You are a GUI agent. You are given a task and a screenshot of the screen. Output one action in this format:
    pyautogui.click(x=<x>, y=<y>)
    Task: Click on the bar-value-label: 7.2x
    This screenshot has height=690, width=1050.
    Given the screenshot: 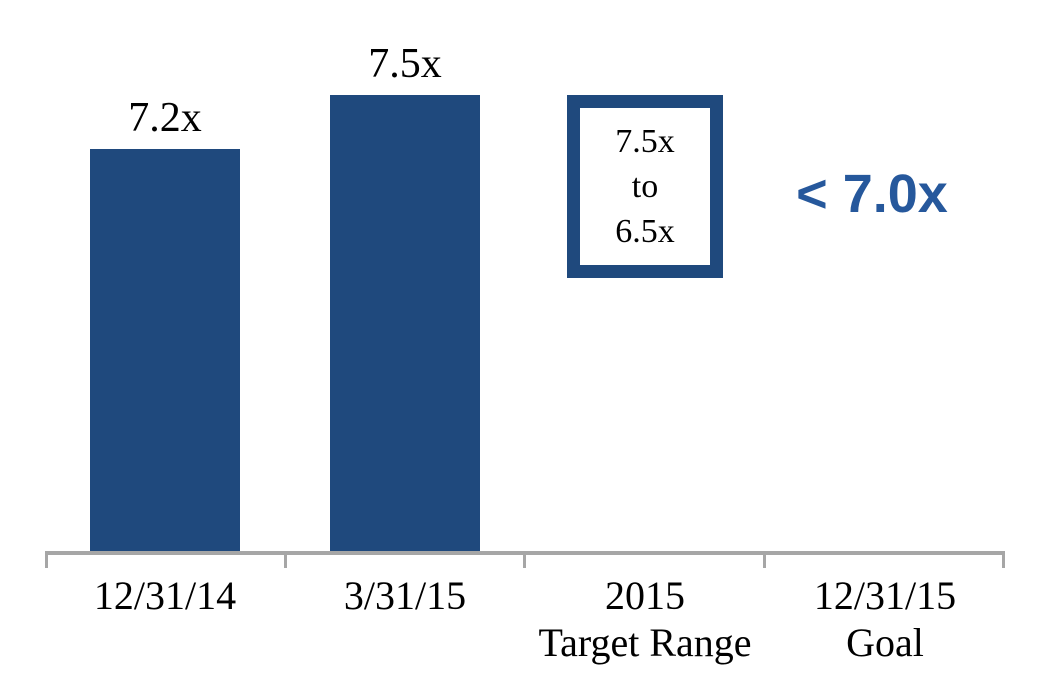 What is the action you would take?
    pyautogui.click(x=165, y=118)
    